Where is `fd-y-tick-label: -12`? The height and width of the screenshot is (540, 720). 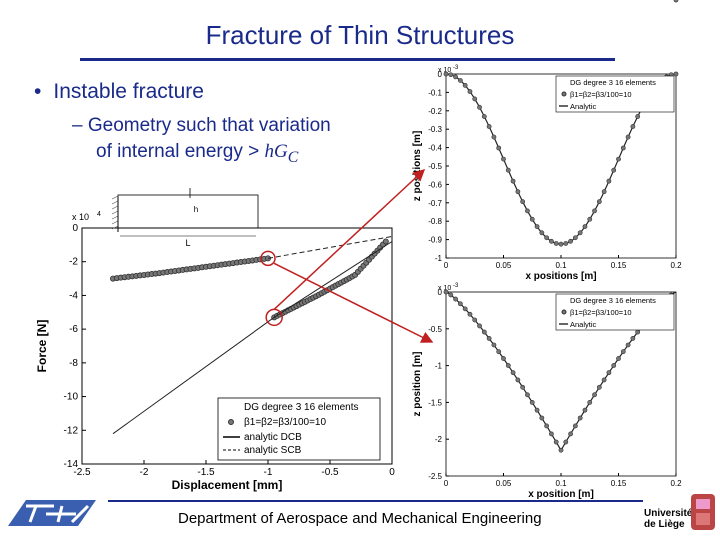 fd-y-tick-label: -12 is located at coordinates (71, 430).